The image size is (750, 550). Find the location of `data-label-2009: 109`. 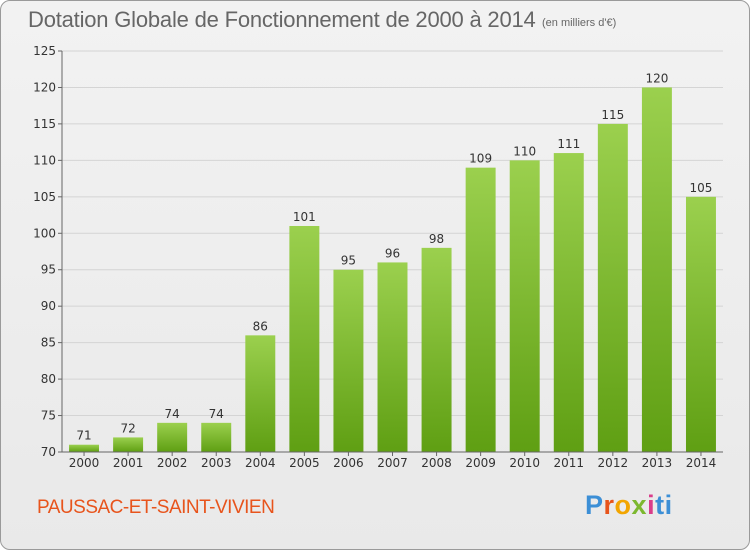

data-label-2009: 109 is located at coordinates (480, 159).